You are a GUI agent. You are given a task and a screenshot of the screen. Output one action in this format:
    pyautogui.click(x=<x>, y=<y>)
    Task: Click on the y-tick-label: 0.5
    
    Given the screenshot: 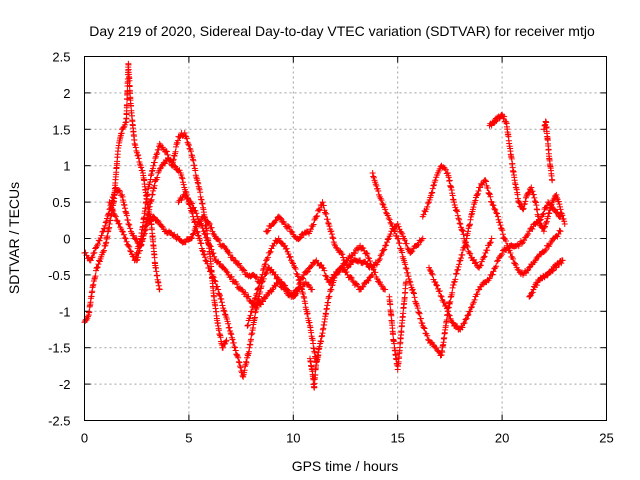 What is the action you would take?
    pyautogui.click(x=61, y=202)
    